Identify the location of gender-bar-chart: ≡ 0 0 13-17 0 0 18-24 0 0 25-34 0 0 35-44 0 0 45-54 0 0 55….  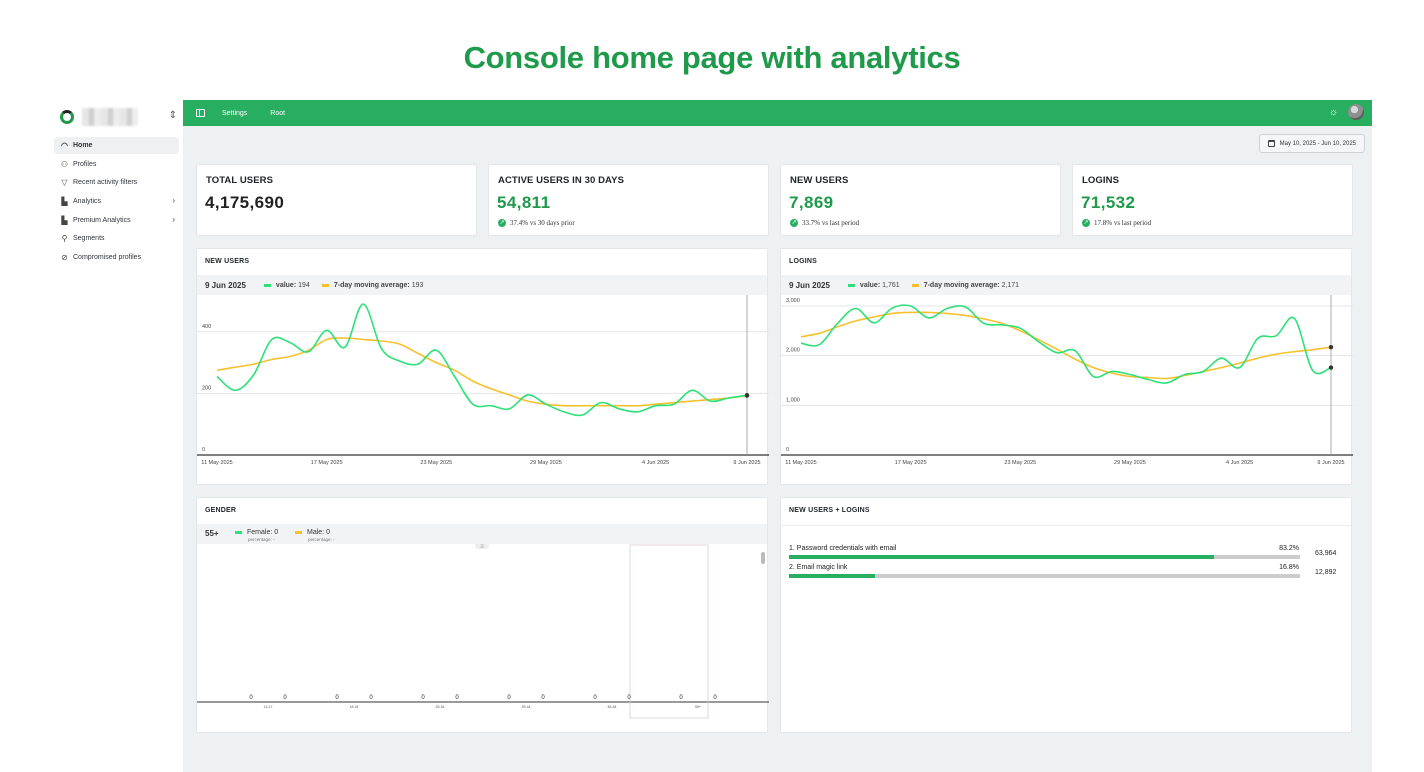
(483, 638).